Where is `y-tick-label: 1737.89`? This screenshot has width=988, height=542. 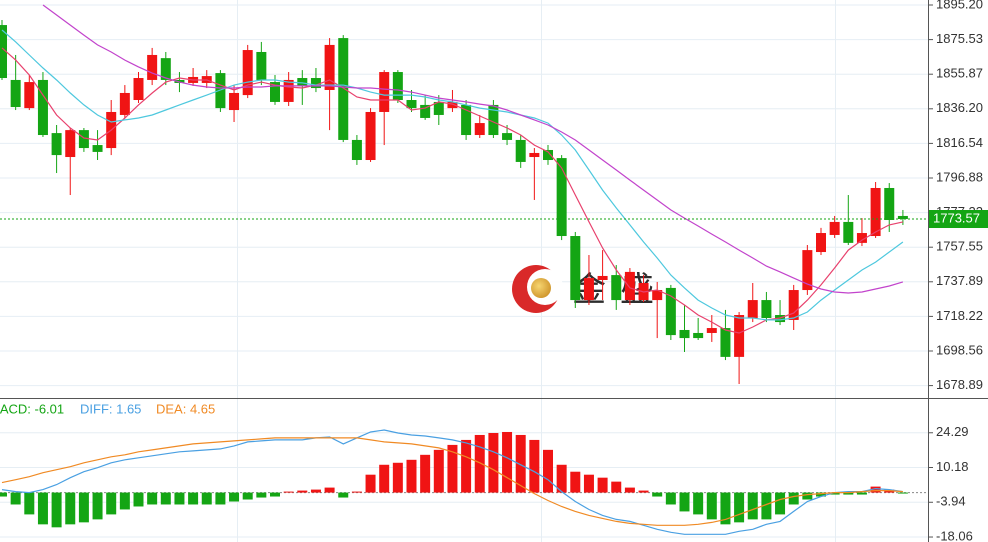
y-tick-label: 1737.89 is located at coordinates (959, 280).